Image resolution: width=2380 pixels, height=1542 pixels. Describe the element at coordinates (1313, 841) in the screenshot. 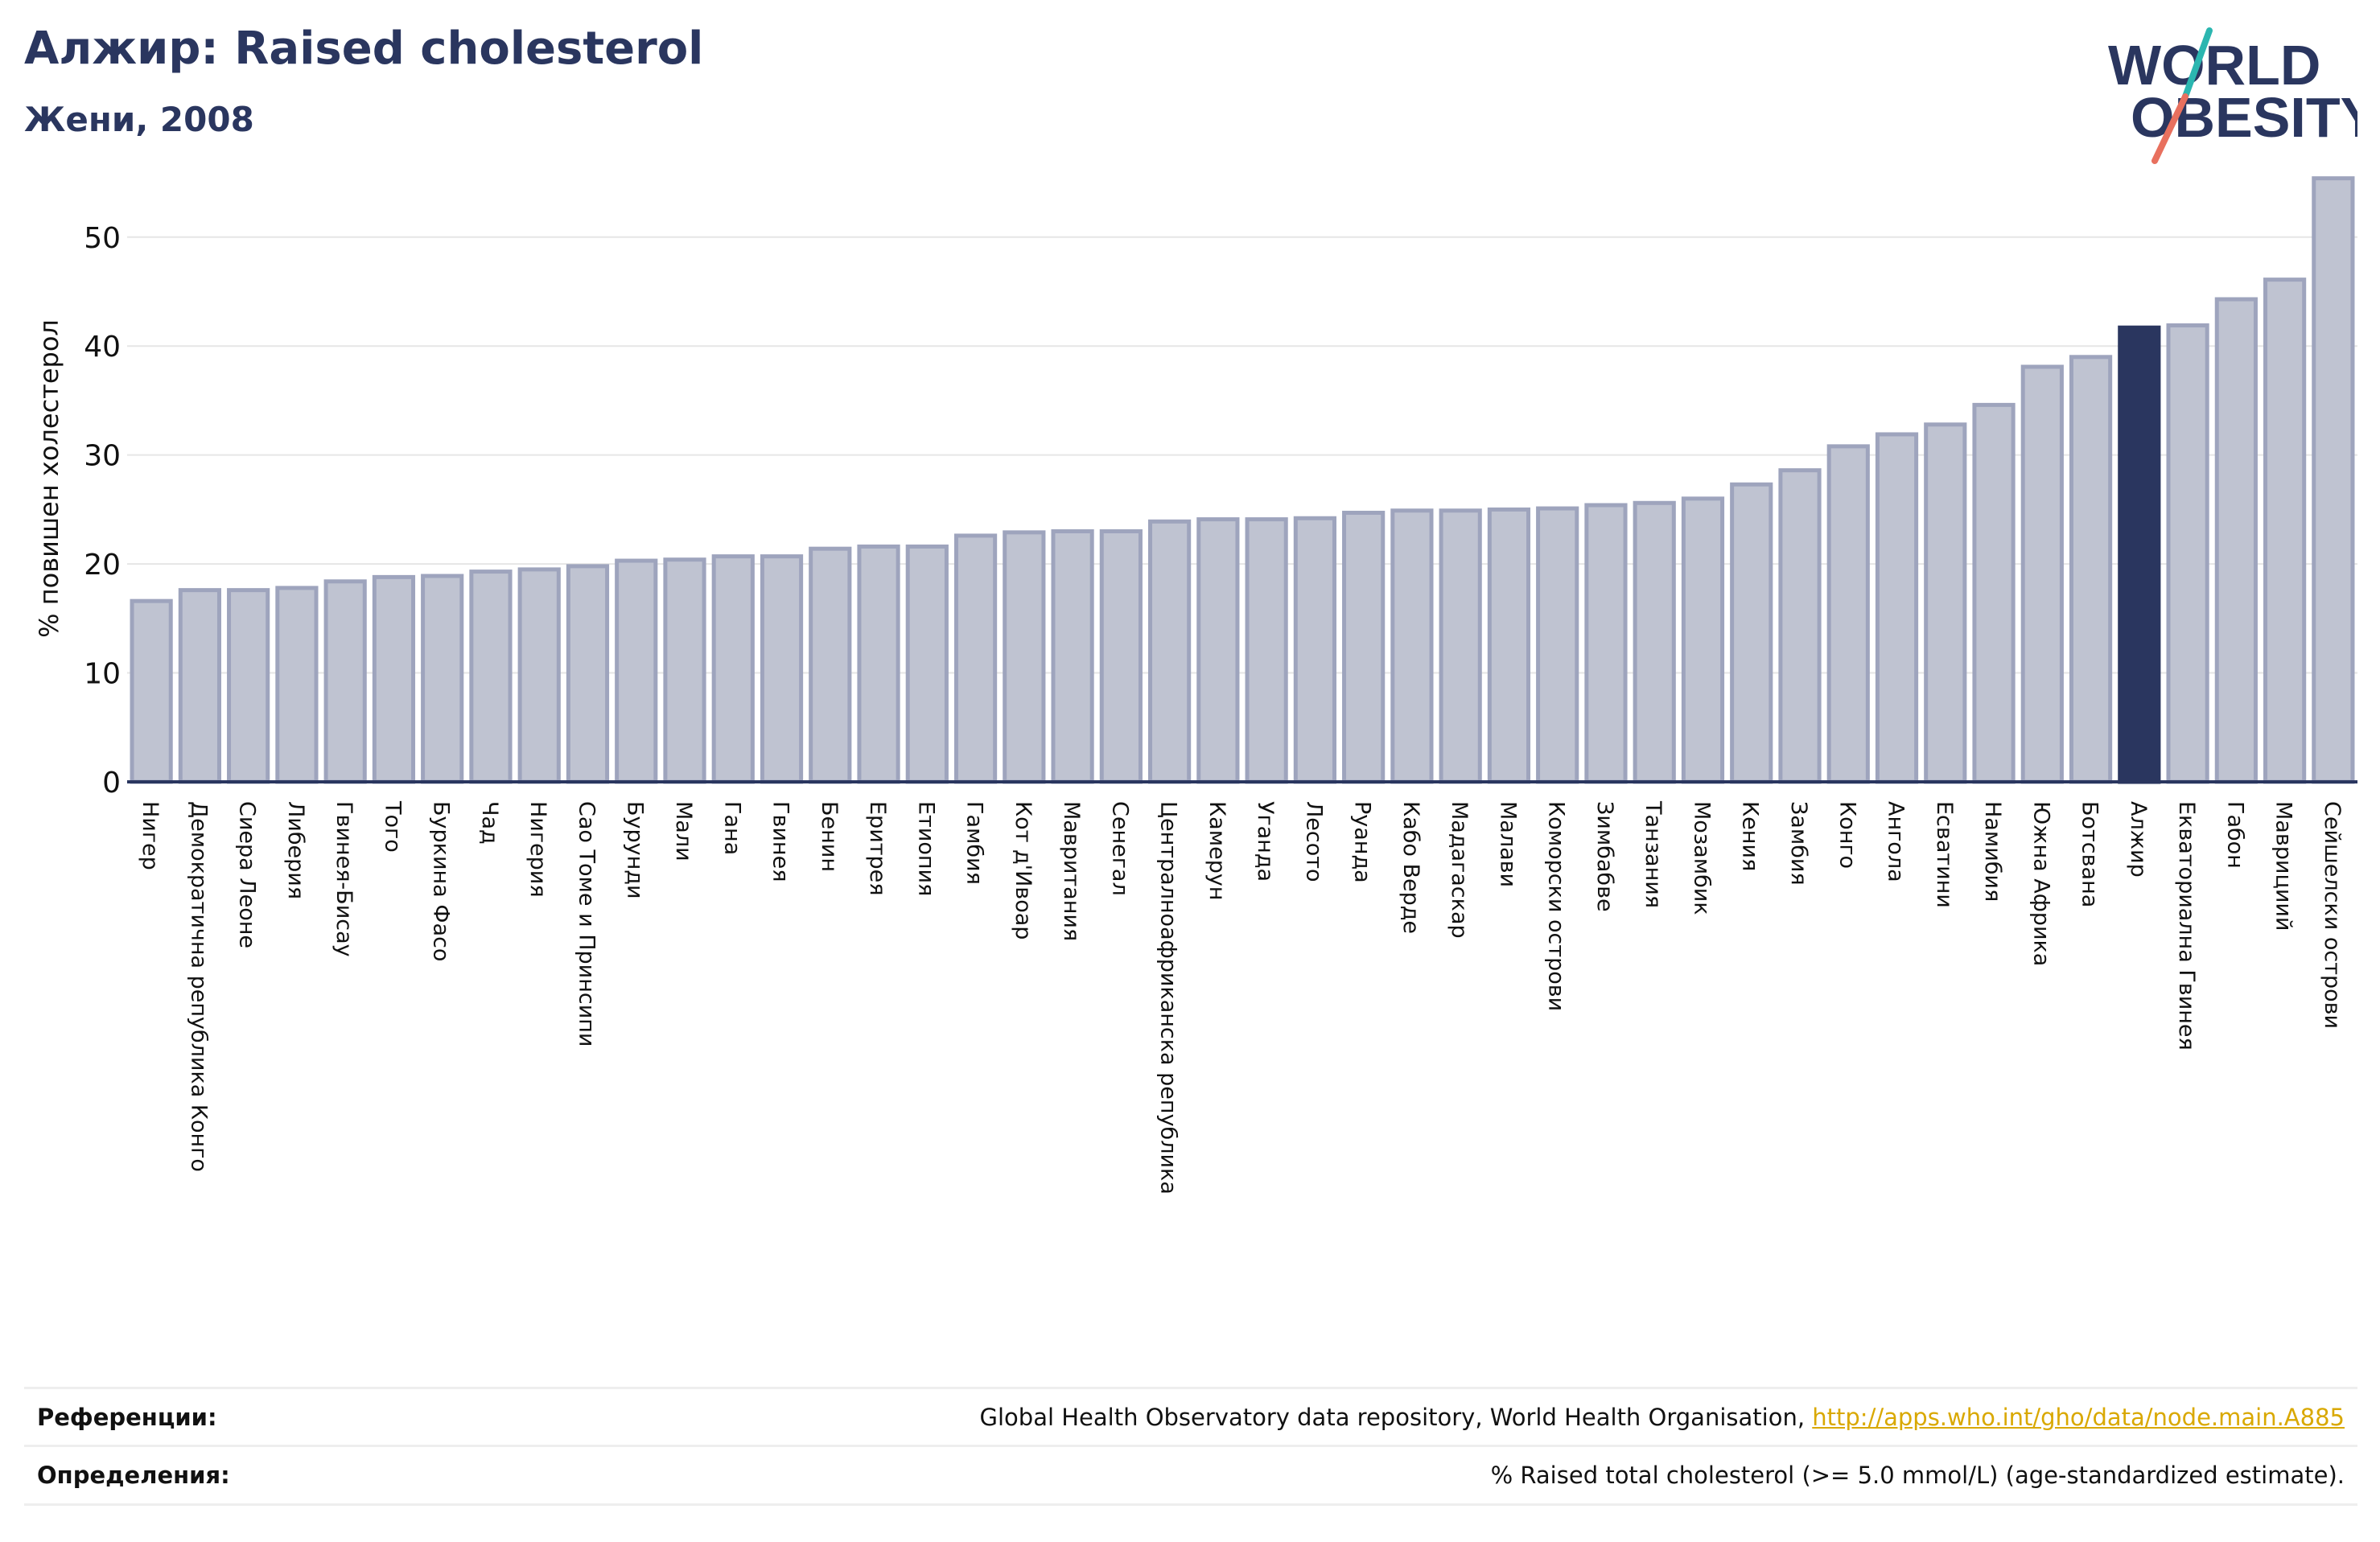

I see `x-tick-label: Лесото` at that location.